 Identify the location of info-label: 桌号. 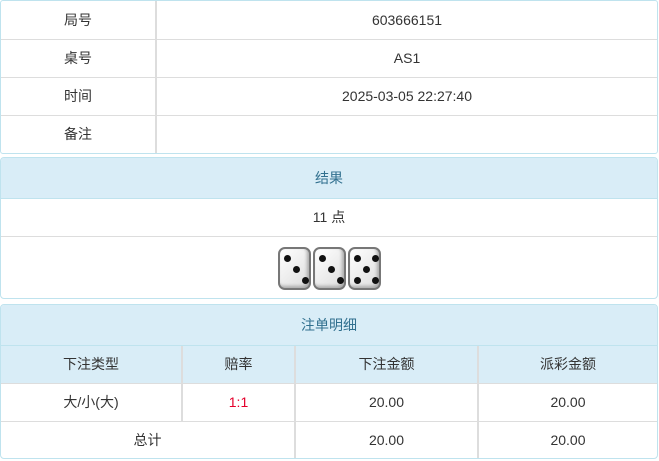
(79, 58).